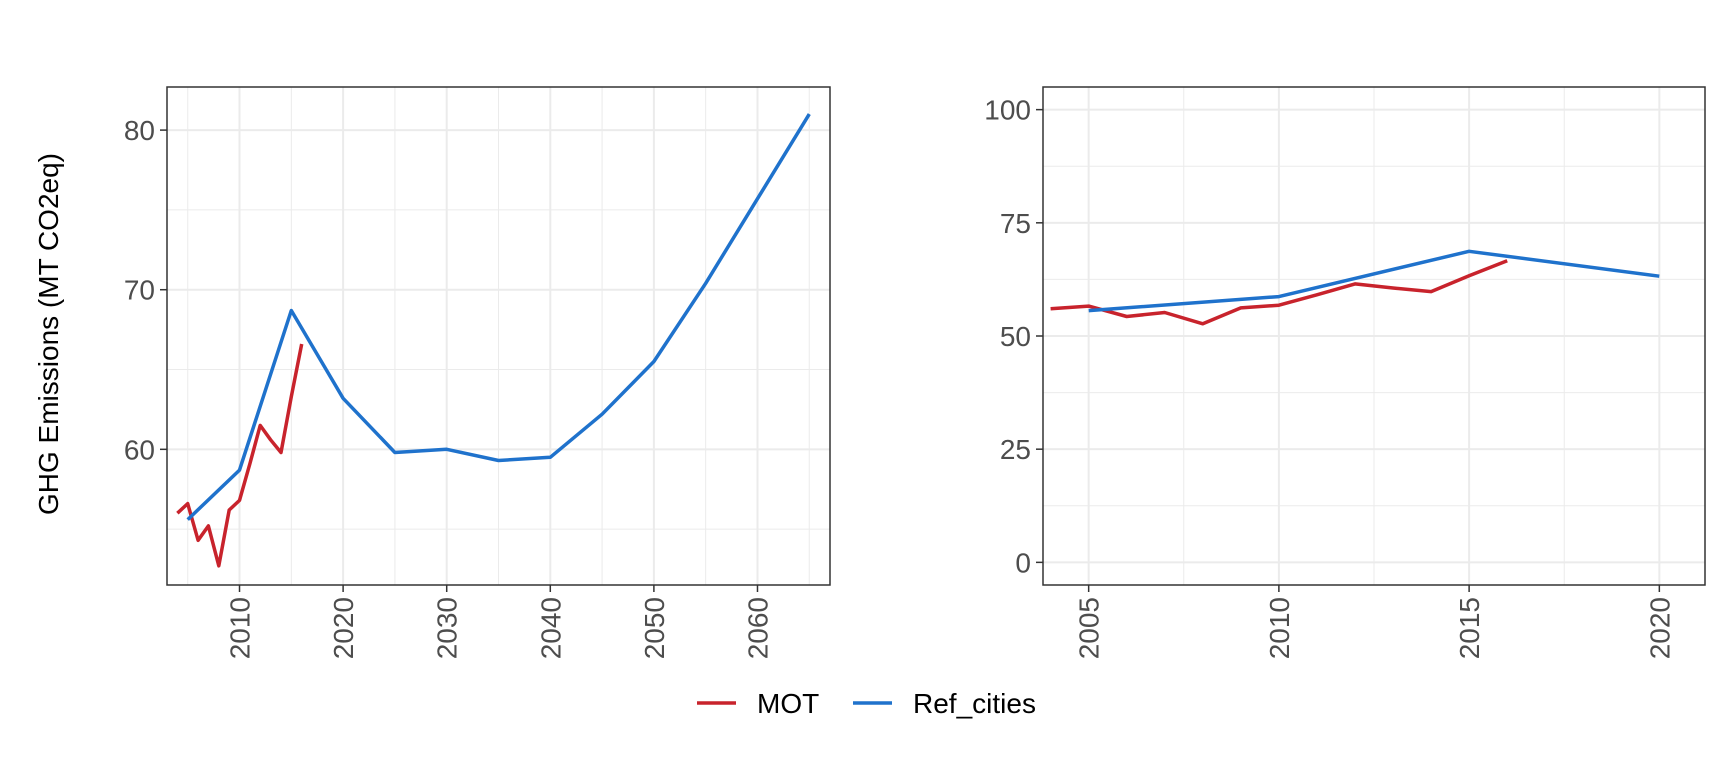 The height and width of the screenshot is (768, 1728). What do you see at coordinates (1023, 562) in the screenshot?
I see `right-y-tick-label: 0` at bounding box center [1023, 562].